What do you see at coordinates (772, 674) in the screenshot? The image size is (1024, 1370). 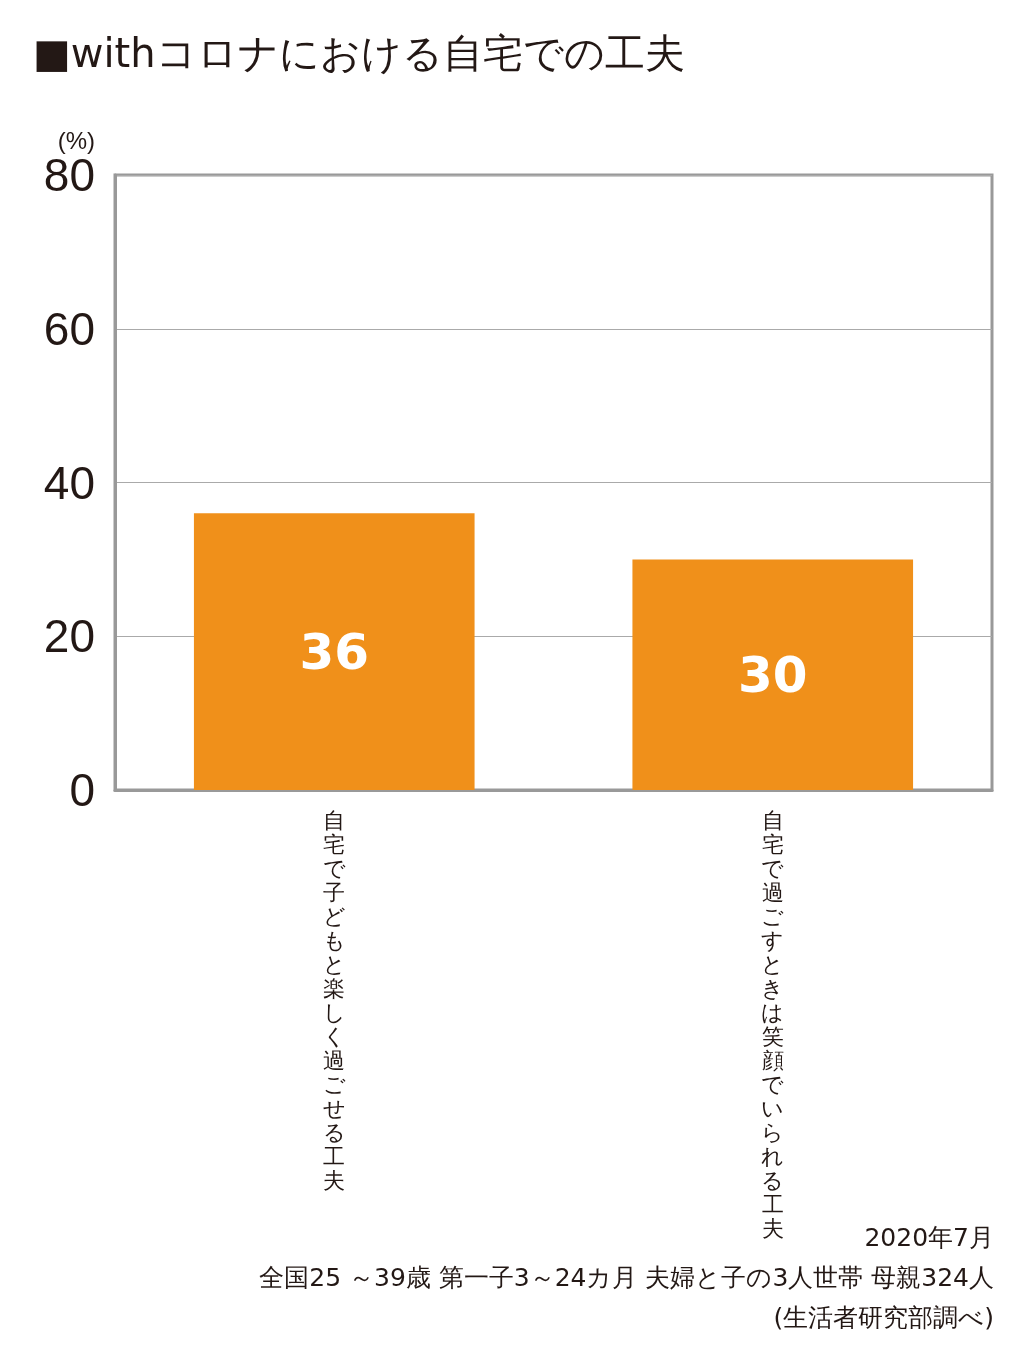 I see `data-label: 30` at bounding box center [772, 674].